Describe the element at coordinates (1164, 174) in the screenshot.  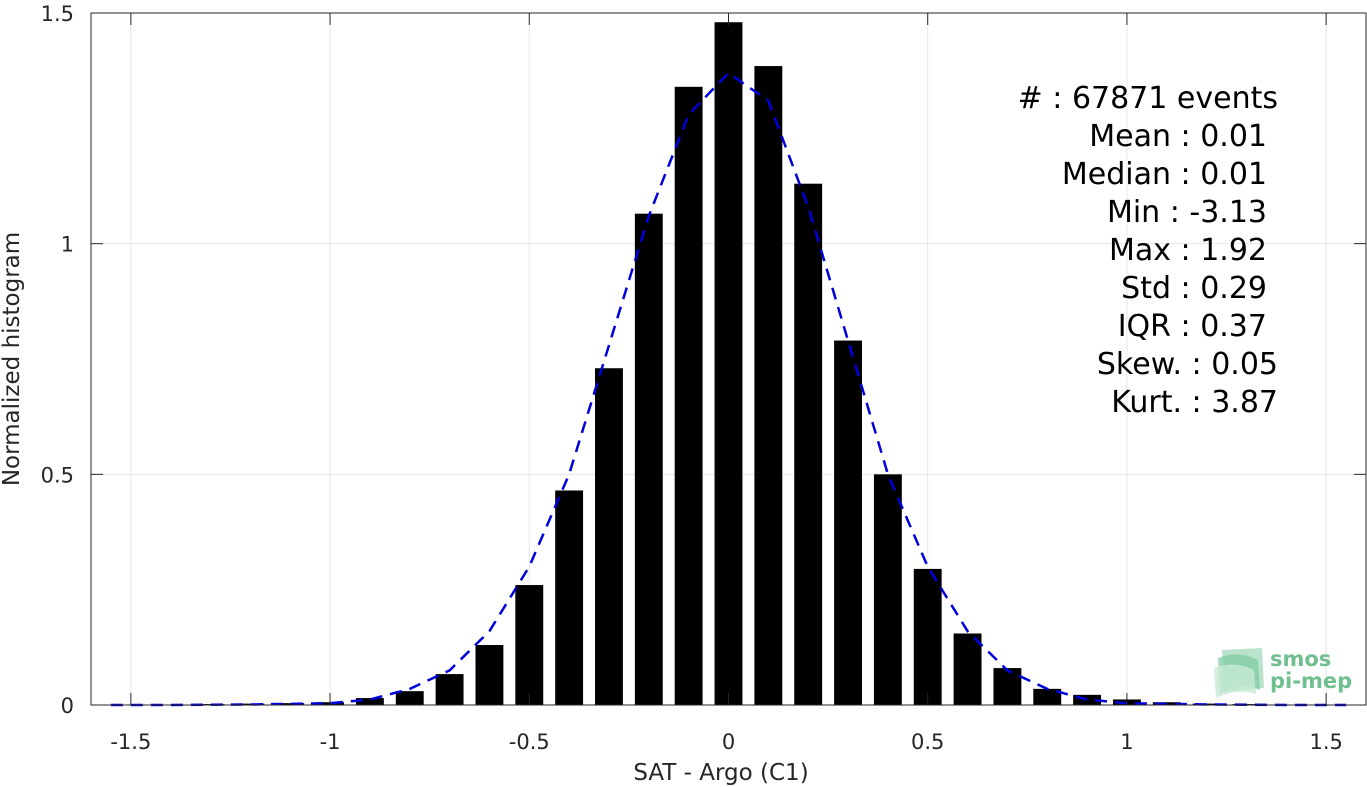
I see `stat-median: Median : 0.01` at that location.